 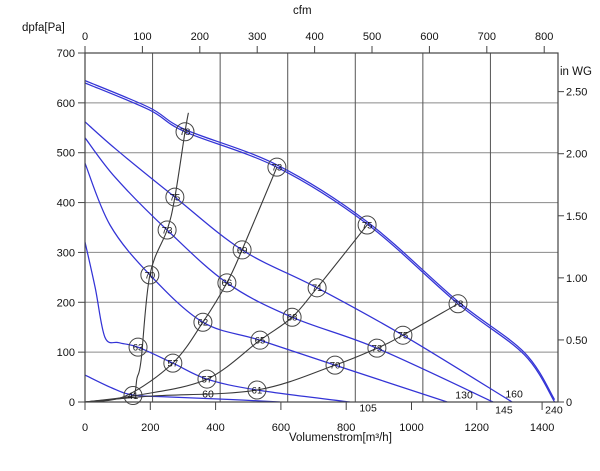 What do you see at coordinates (576, 155) in the screenshot?
I see `tick-label: 2.00` at bounding box center [576, 155].